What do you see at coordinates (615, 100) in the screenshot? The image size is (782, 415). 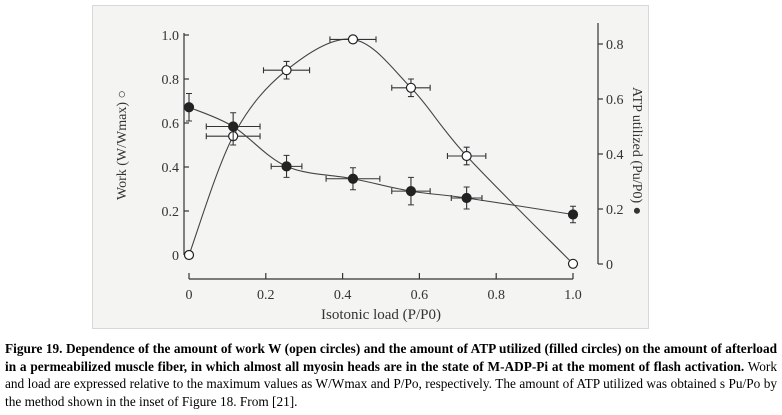 I see `right-tick-label: 0.6` at bounding box center [615, 100].